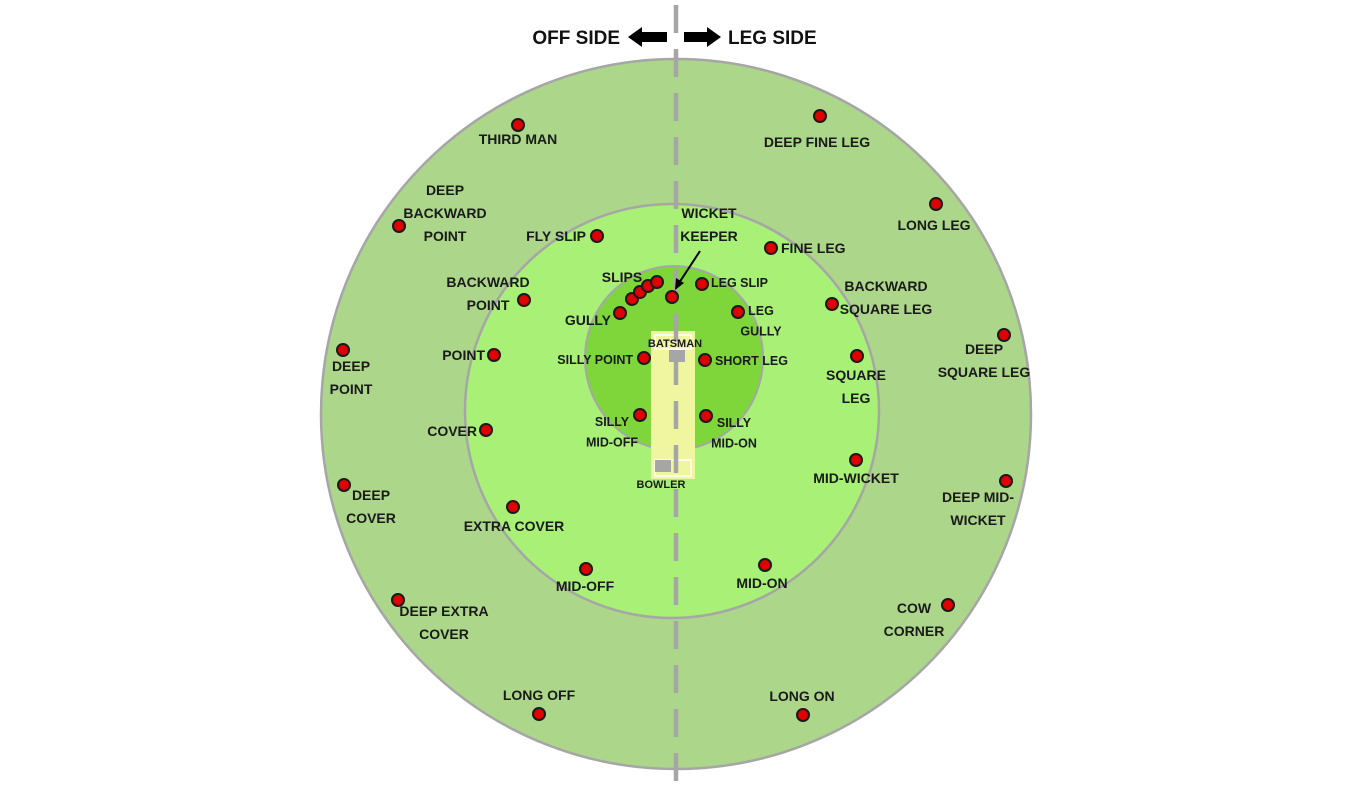 The height and width of the screenshot is (788, 1350). I want to click on label-leg-gully-line: LEG, so click(761, 311).